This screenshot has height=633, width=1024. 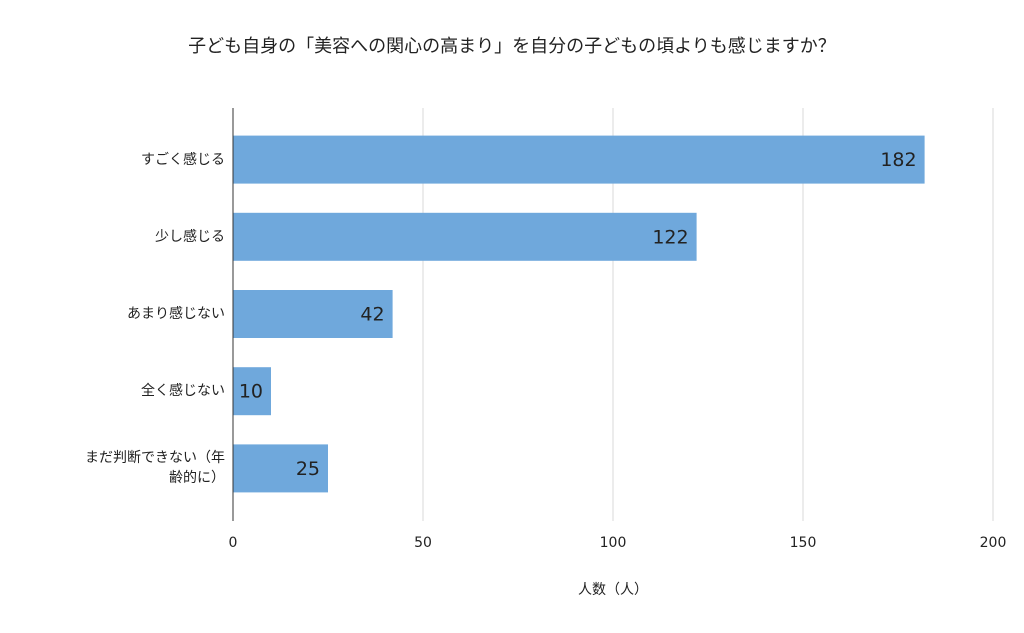 What do you see at coordinates (613, 543) in the screenshot?
I see `x-tick-label: 100` at bounding box center [613, 543].